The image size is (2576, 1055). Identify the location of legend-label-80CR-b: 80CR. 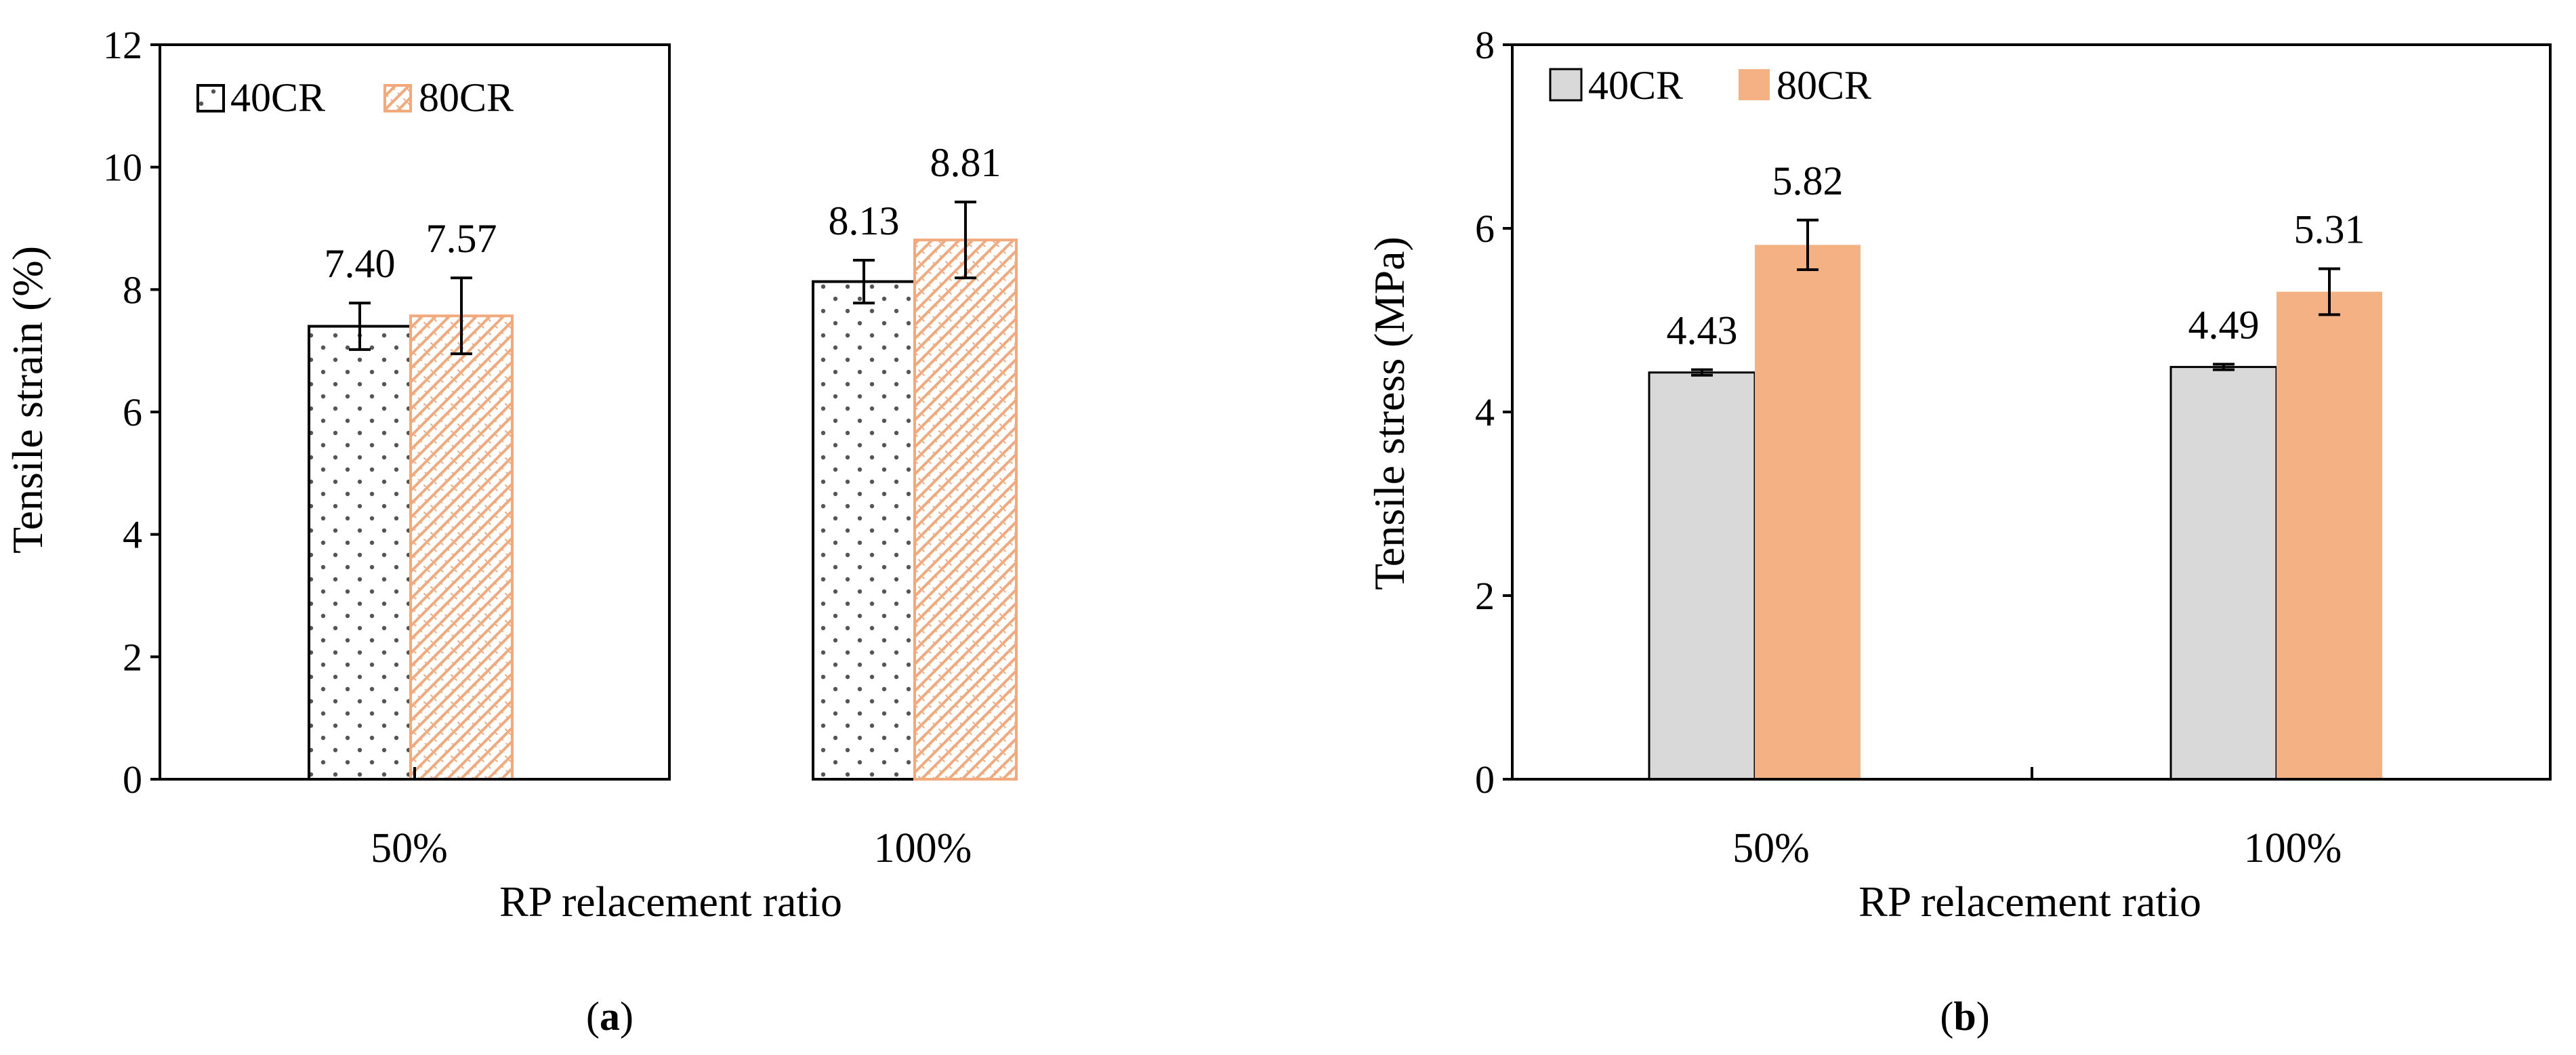
(1824, 85).